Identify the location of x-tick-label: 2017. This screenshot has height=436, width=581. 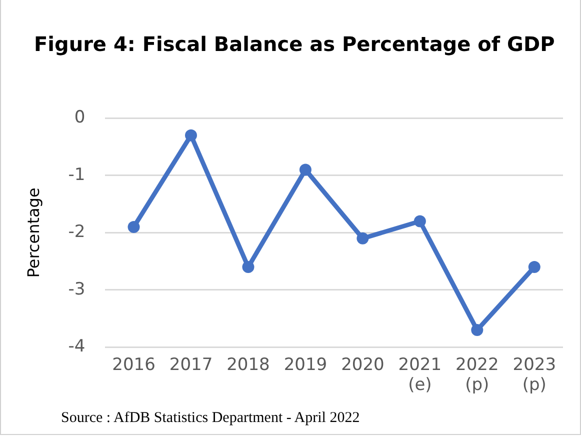
(191, 364).